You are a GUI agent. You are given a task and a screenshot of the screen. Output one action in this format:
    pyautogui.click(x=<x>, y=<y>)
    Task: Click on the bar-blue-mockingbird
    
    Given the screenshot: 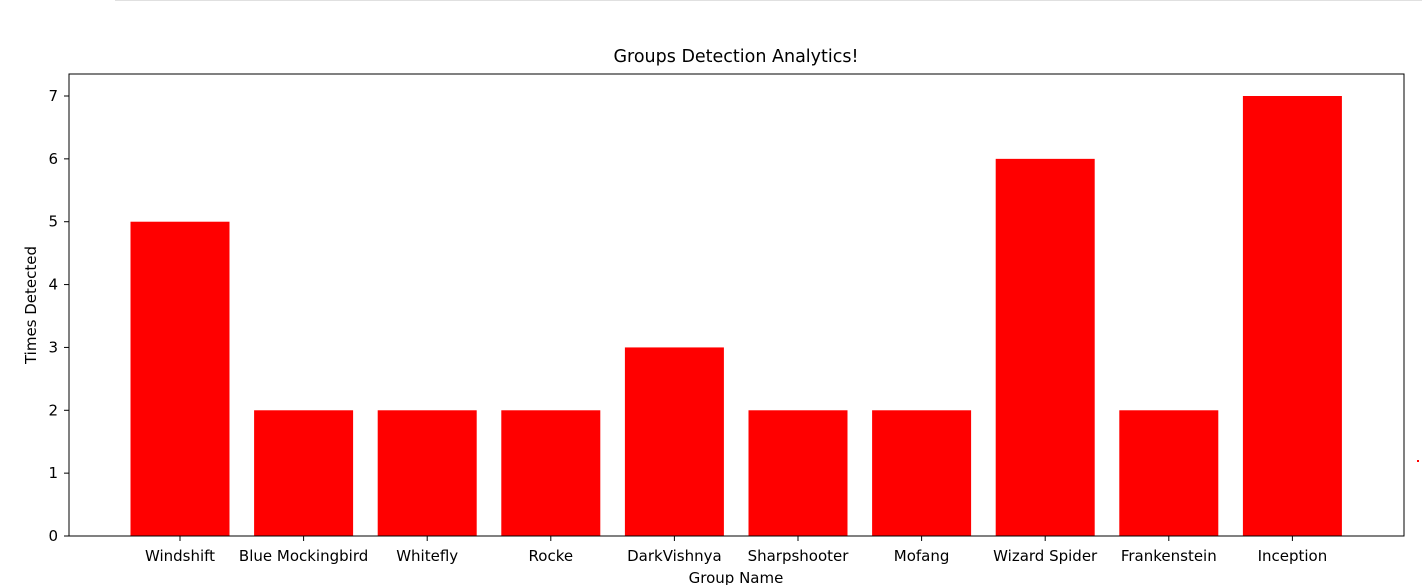 What is the action you would take?
    pyautogui.click(x=304, y=473)
    